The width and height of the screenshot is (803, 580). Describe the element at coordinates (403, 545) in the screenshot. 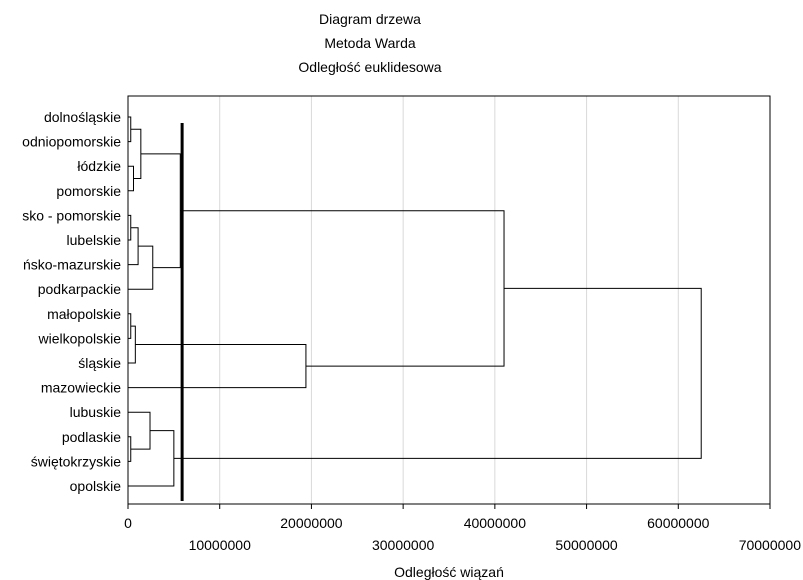

I see `x-tick-label: 30000000` at that location.